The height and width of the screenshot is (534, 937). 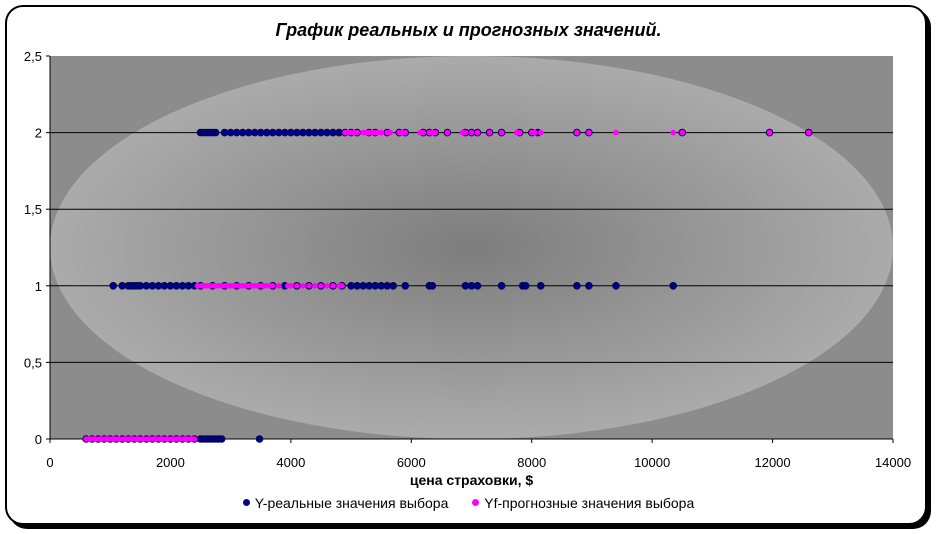 What do you see at coordinates (38, 286) in the screenshot?
I see `y-tick-label: 1` at bounding box center [38, 286].